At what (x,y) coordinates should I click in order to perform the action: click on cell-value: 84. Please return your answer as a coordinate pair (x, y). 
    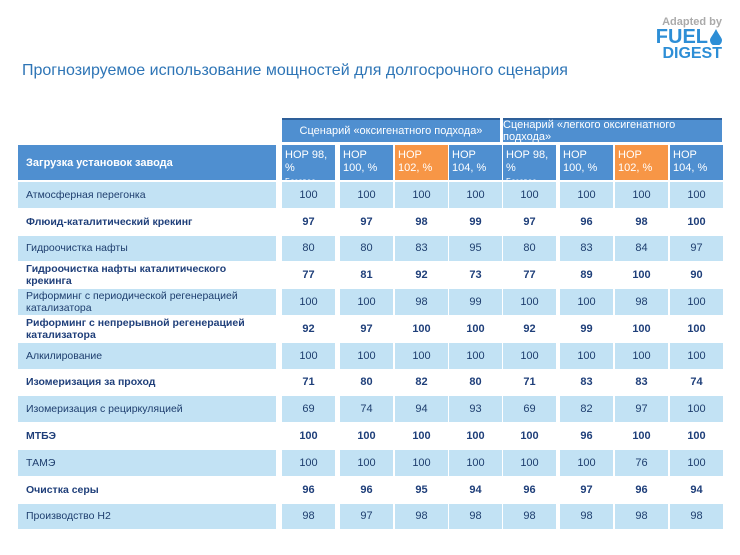
    Looking at the image, I should click on (641, 248).